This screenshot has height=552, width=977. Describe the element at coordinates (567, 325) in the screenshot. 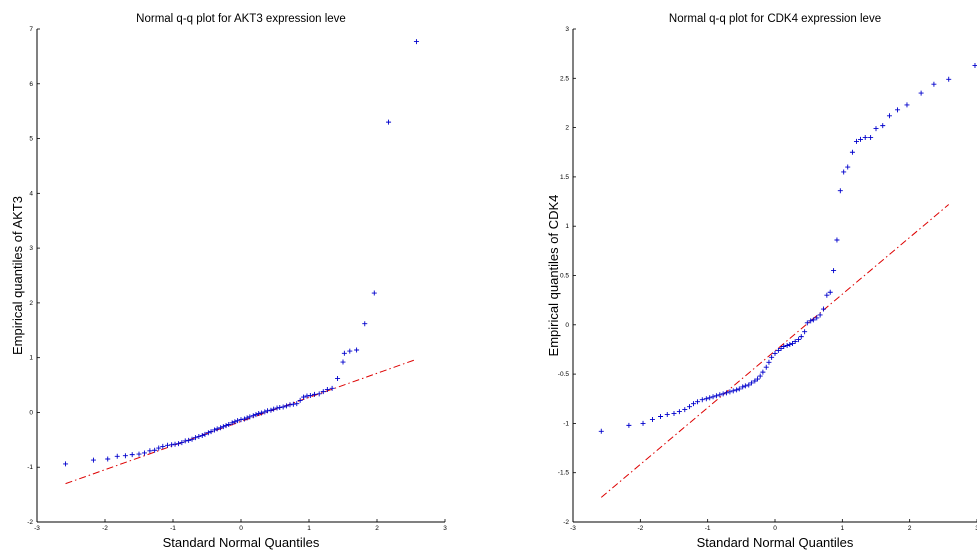

I see `y-tick-label: 0` at that location.